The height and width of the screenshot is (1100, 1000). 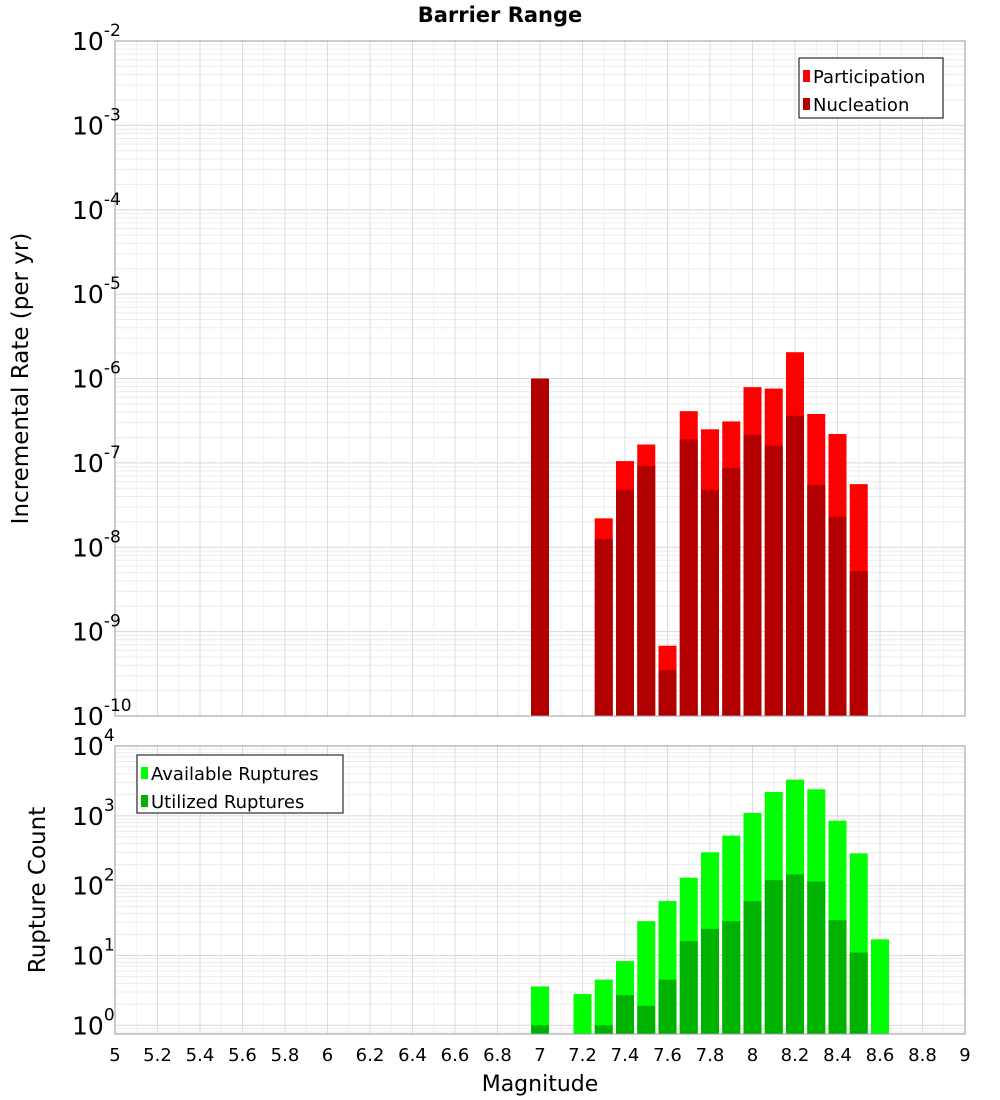 I want to click on bottom-legend-box, so click(x=240, y=784).